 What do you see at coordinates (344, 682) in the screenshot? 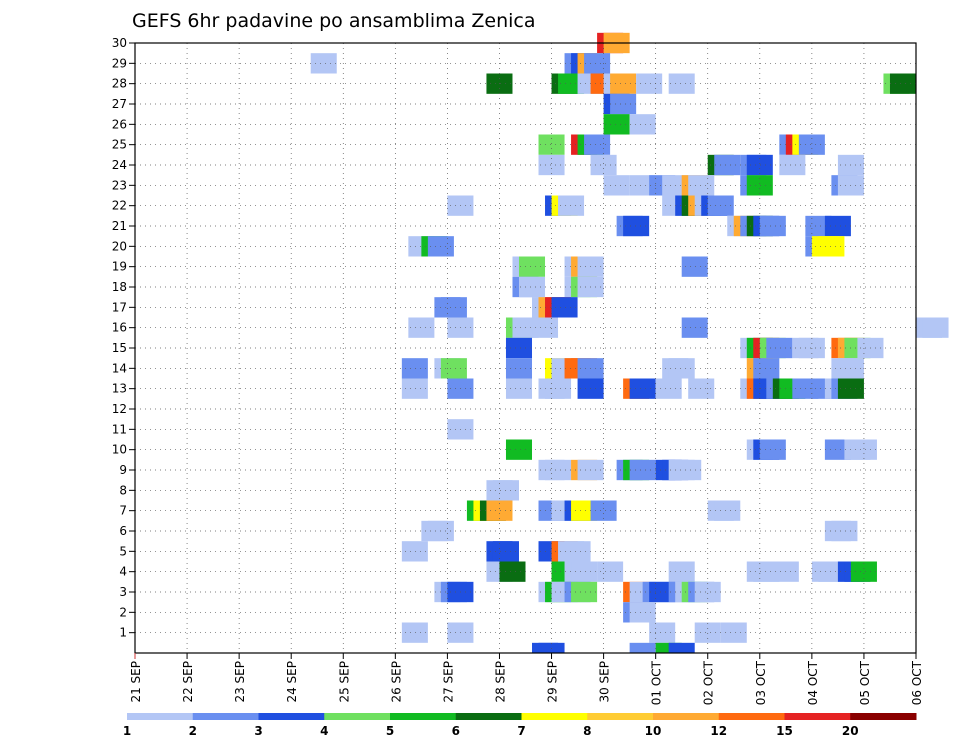
I see `x-tick-label: 25 SEP` at bounding box center [344, 682].